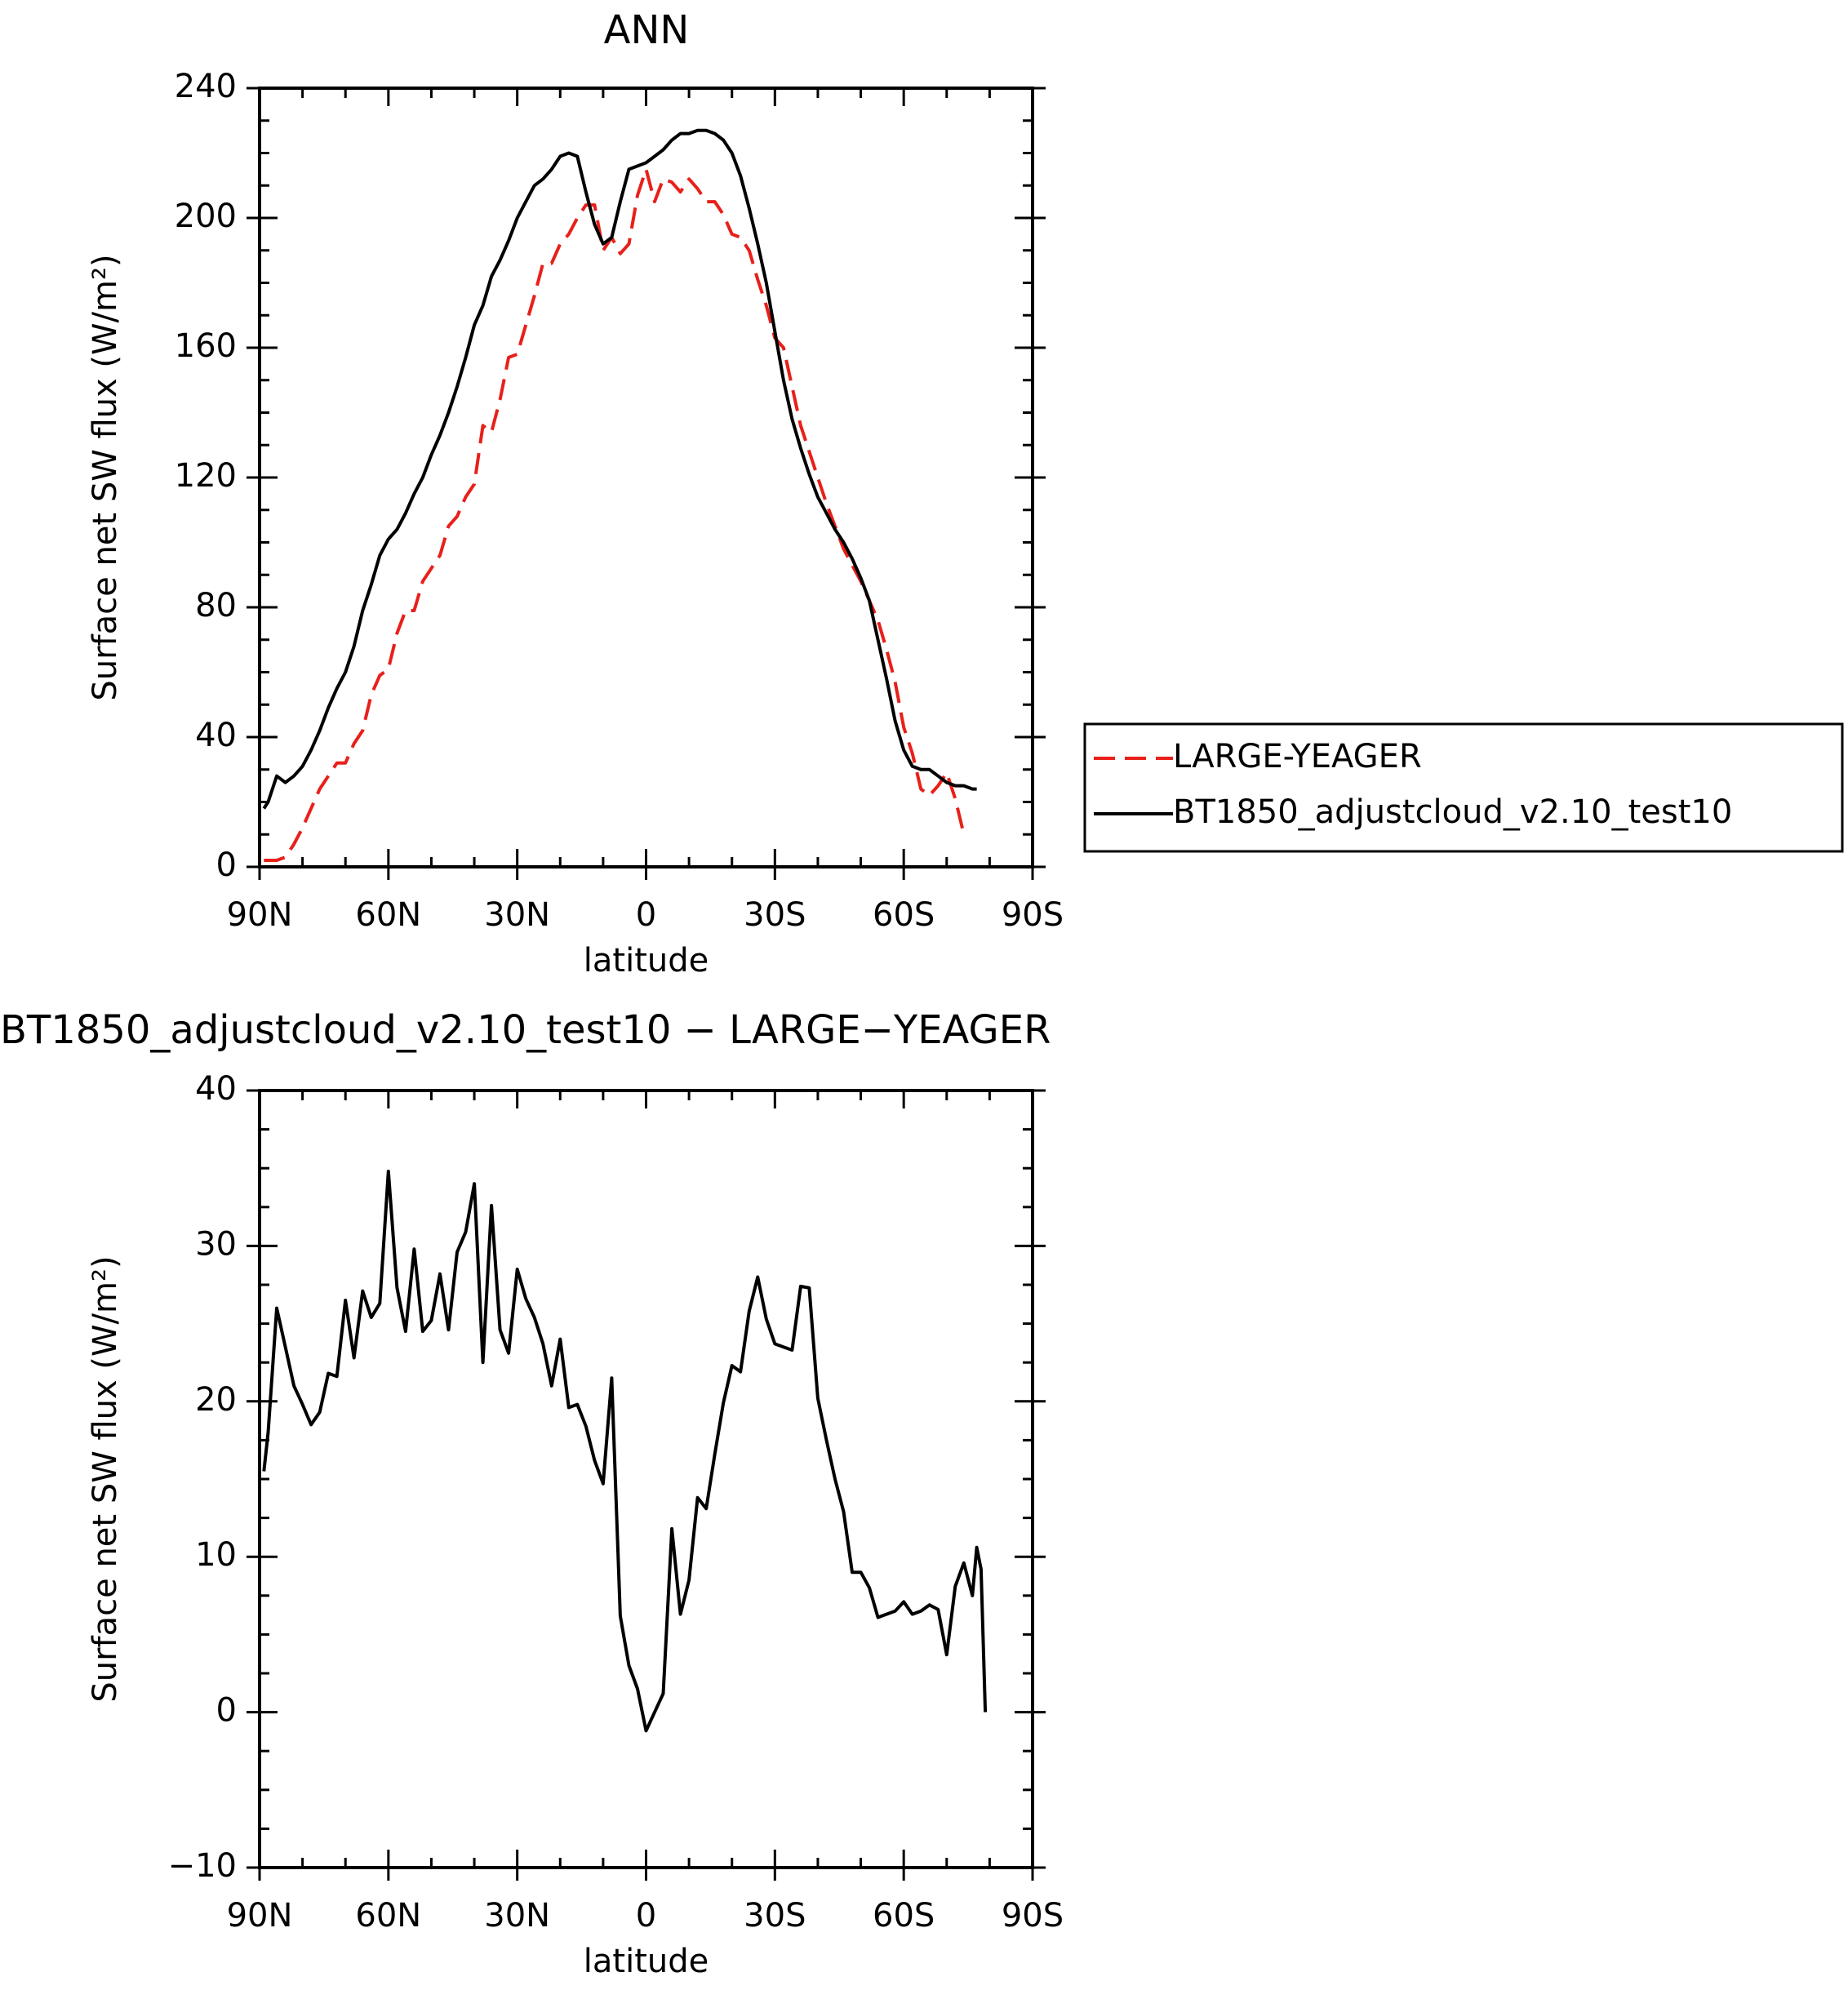  I want to click on y-tick-label: 200, so click(206, 216).